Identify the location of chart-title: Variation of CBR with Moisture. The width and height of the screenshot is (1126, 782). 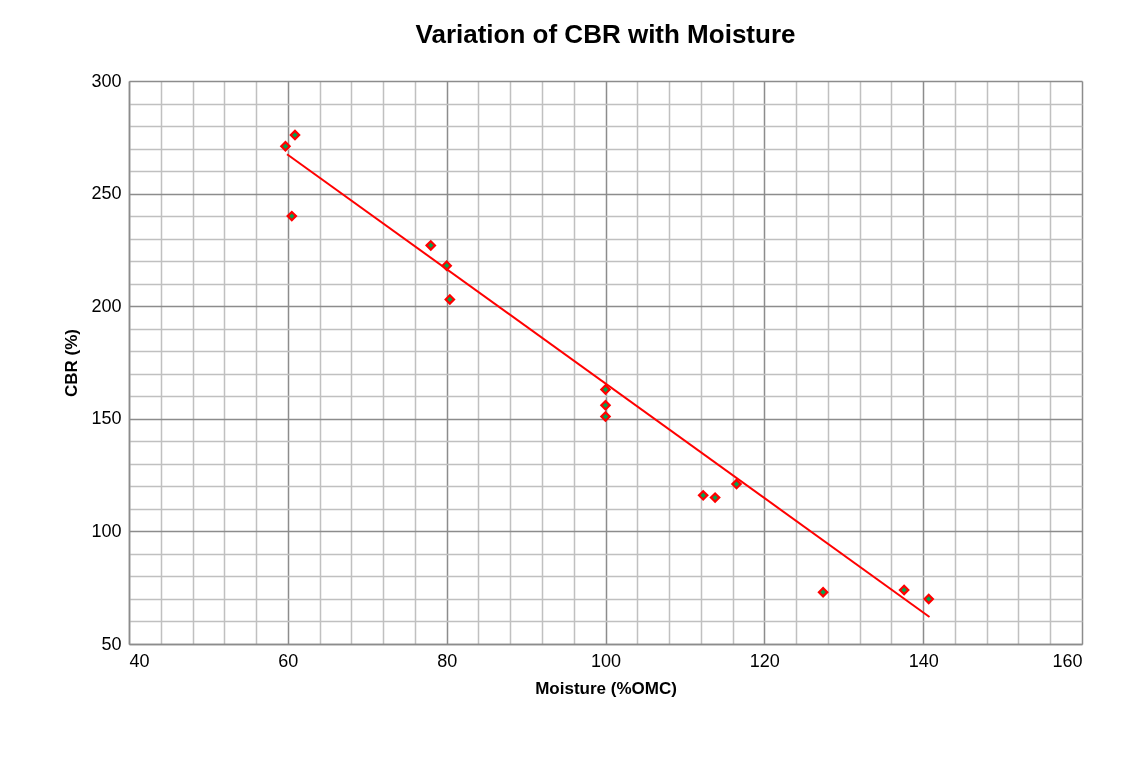
(605, 34).